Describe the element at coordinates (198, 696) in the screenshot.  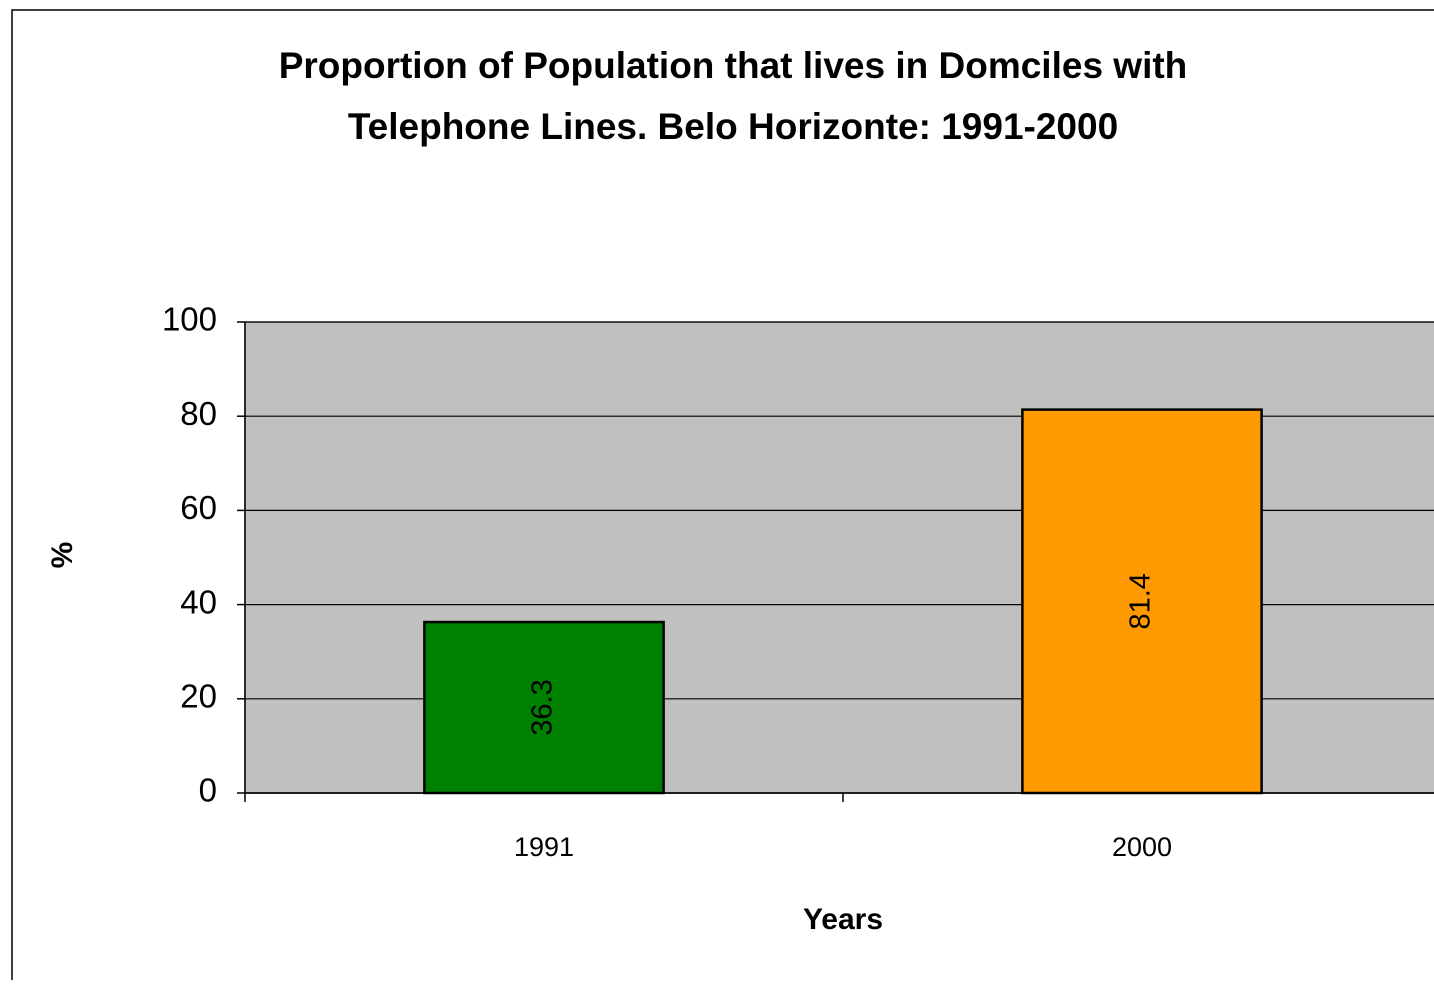
I see `y-tick-label: 20` at that location.